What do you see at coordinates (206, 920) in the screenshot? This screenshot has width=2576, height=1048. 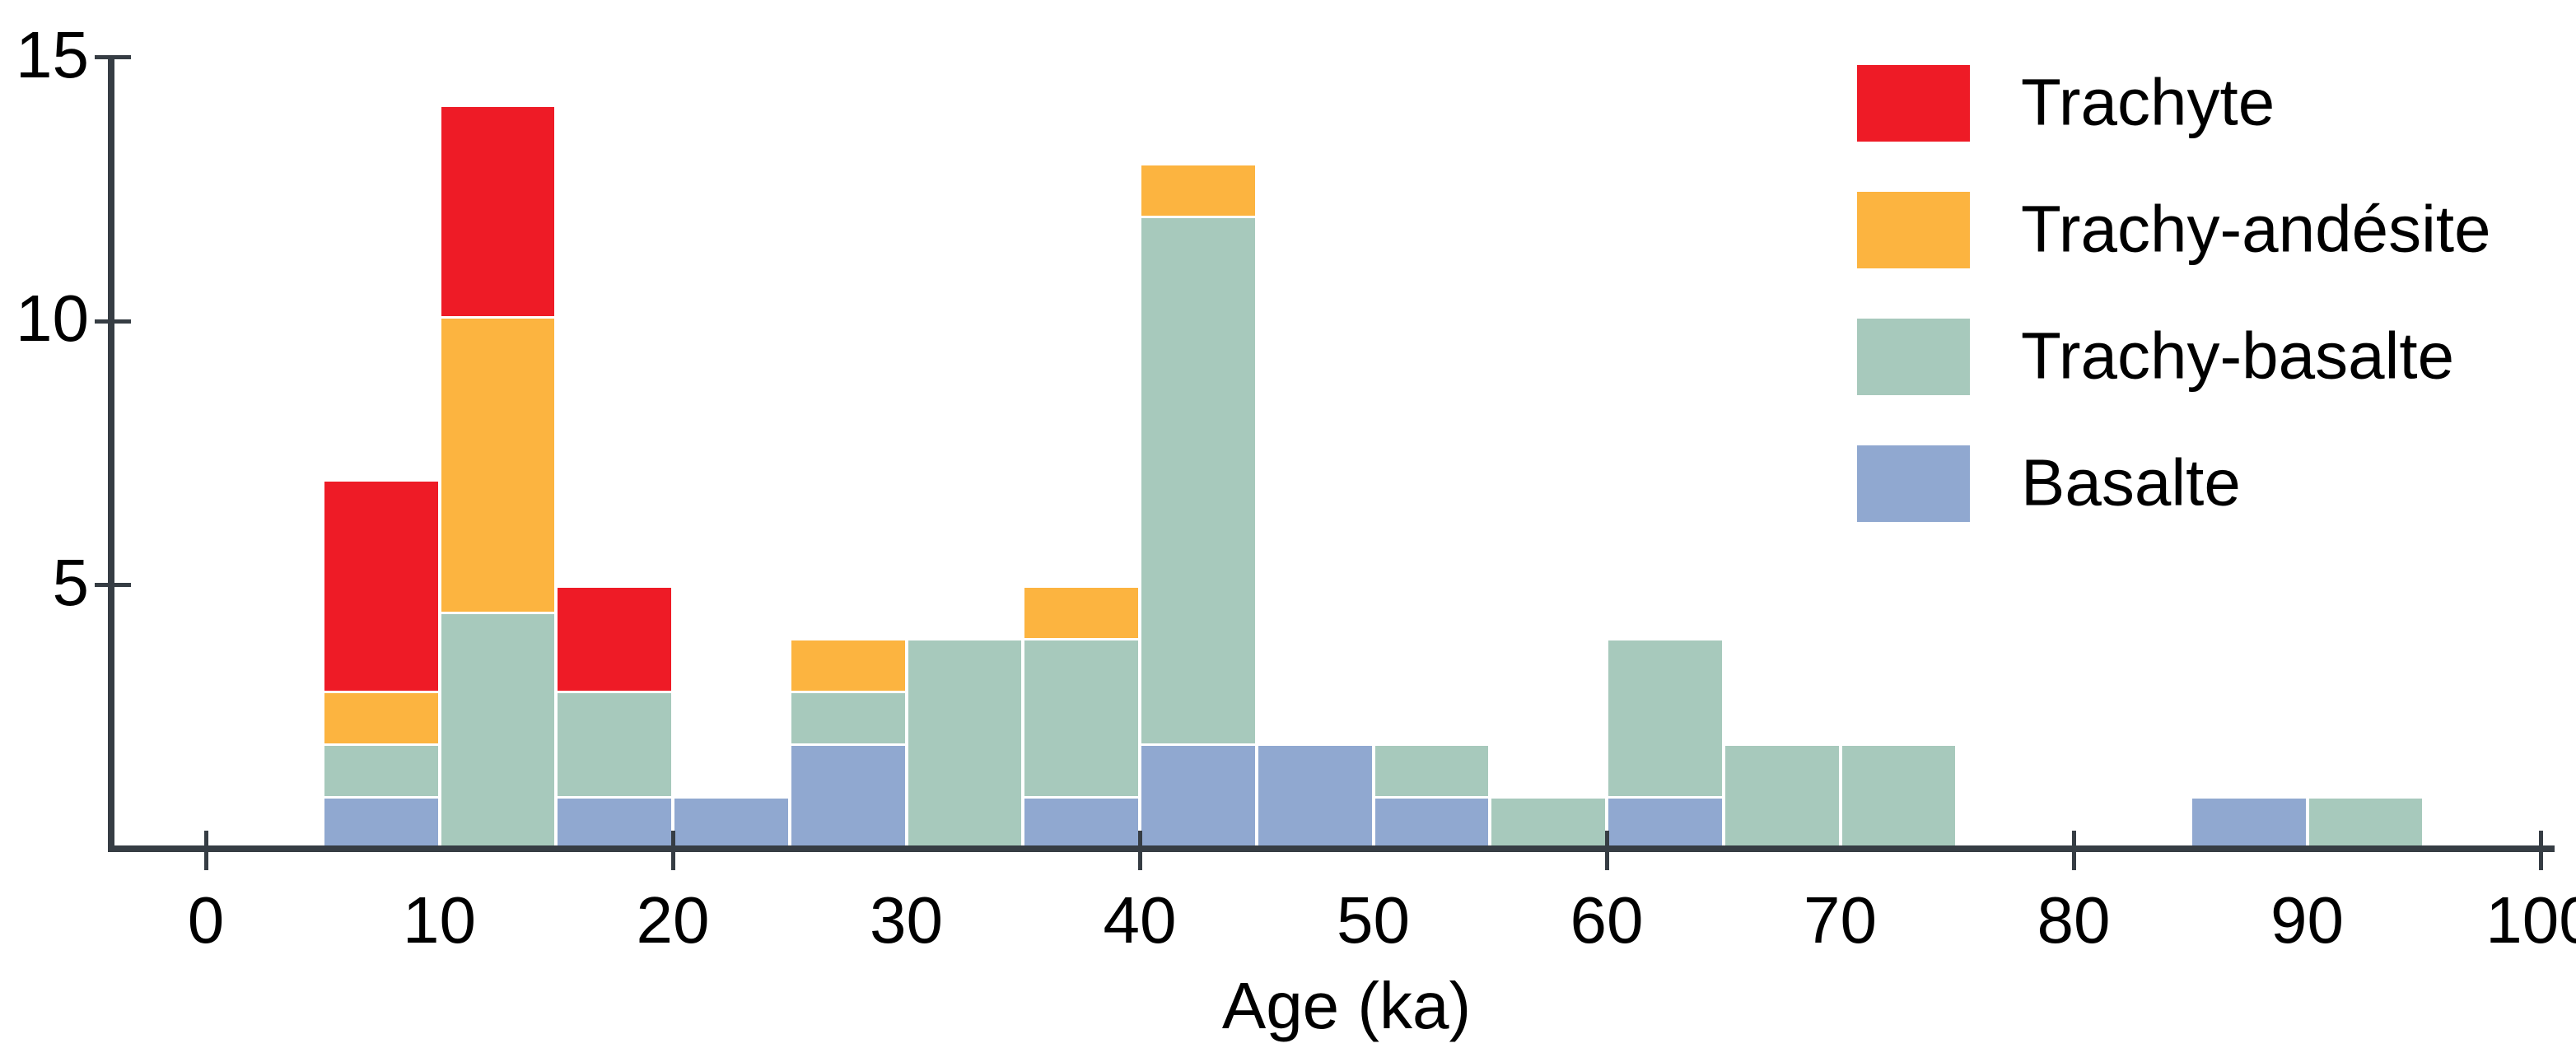 I see `x-tick-label: 0` at bounding box center [206, 920].